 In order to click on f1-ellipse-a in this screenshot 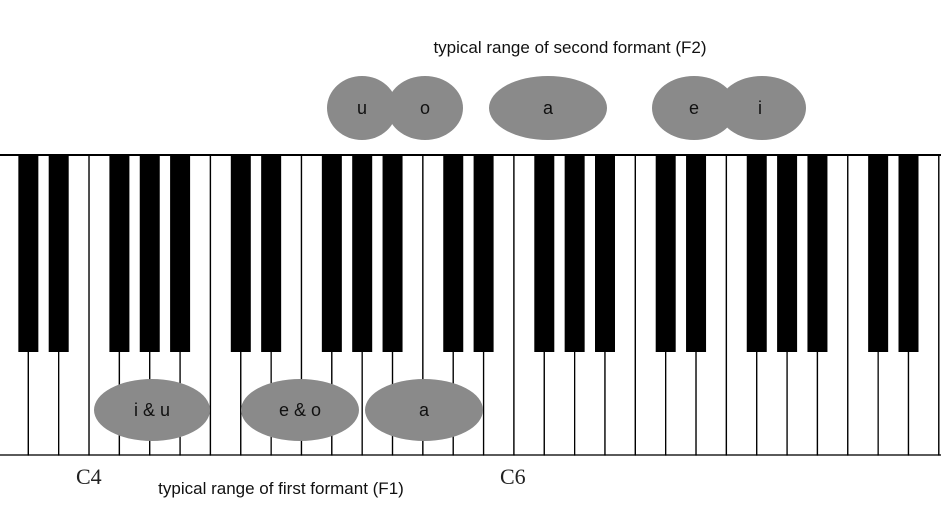, I will do `click(424, 410)`.